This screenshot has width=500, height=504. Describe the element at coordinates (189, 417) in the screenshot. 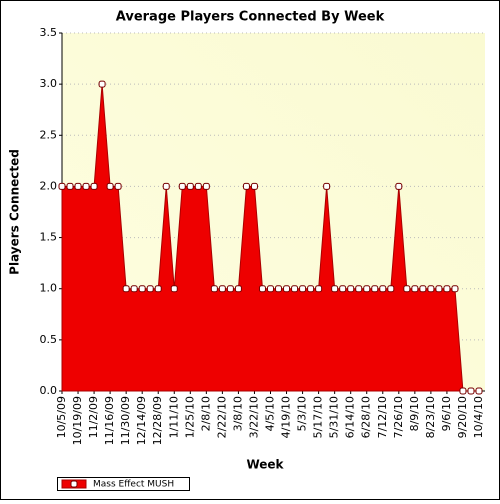

I see `x-tick-label: 1/25/10` at that location.